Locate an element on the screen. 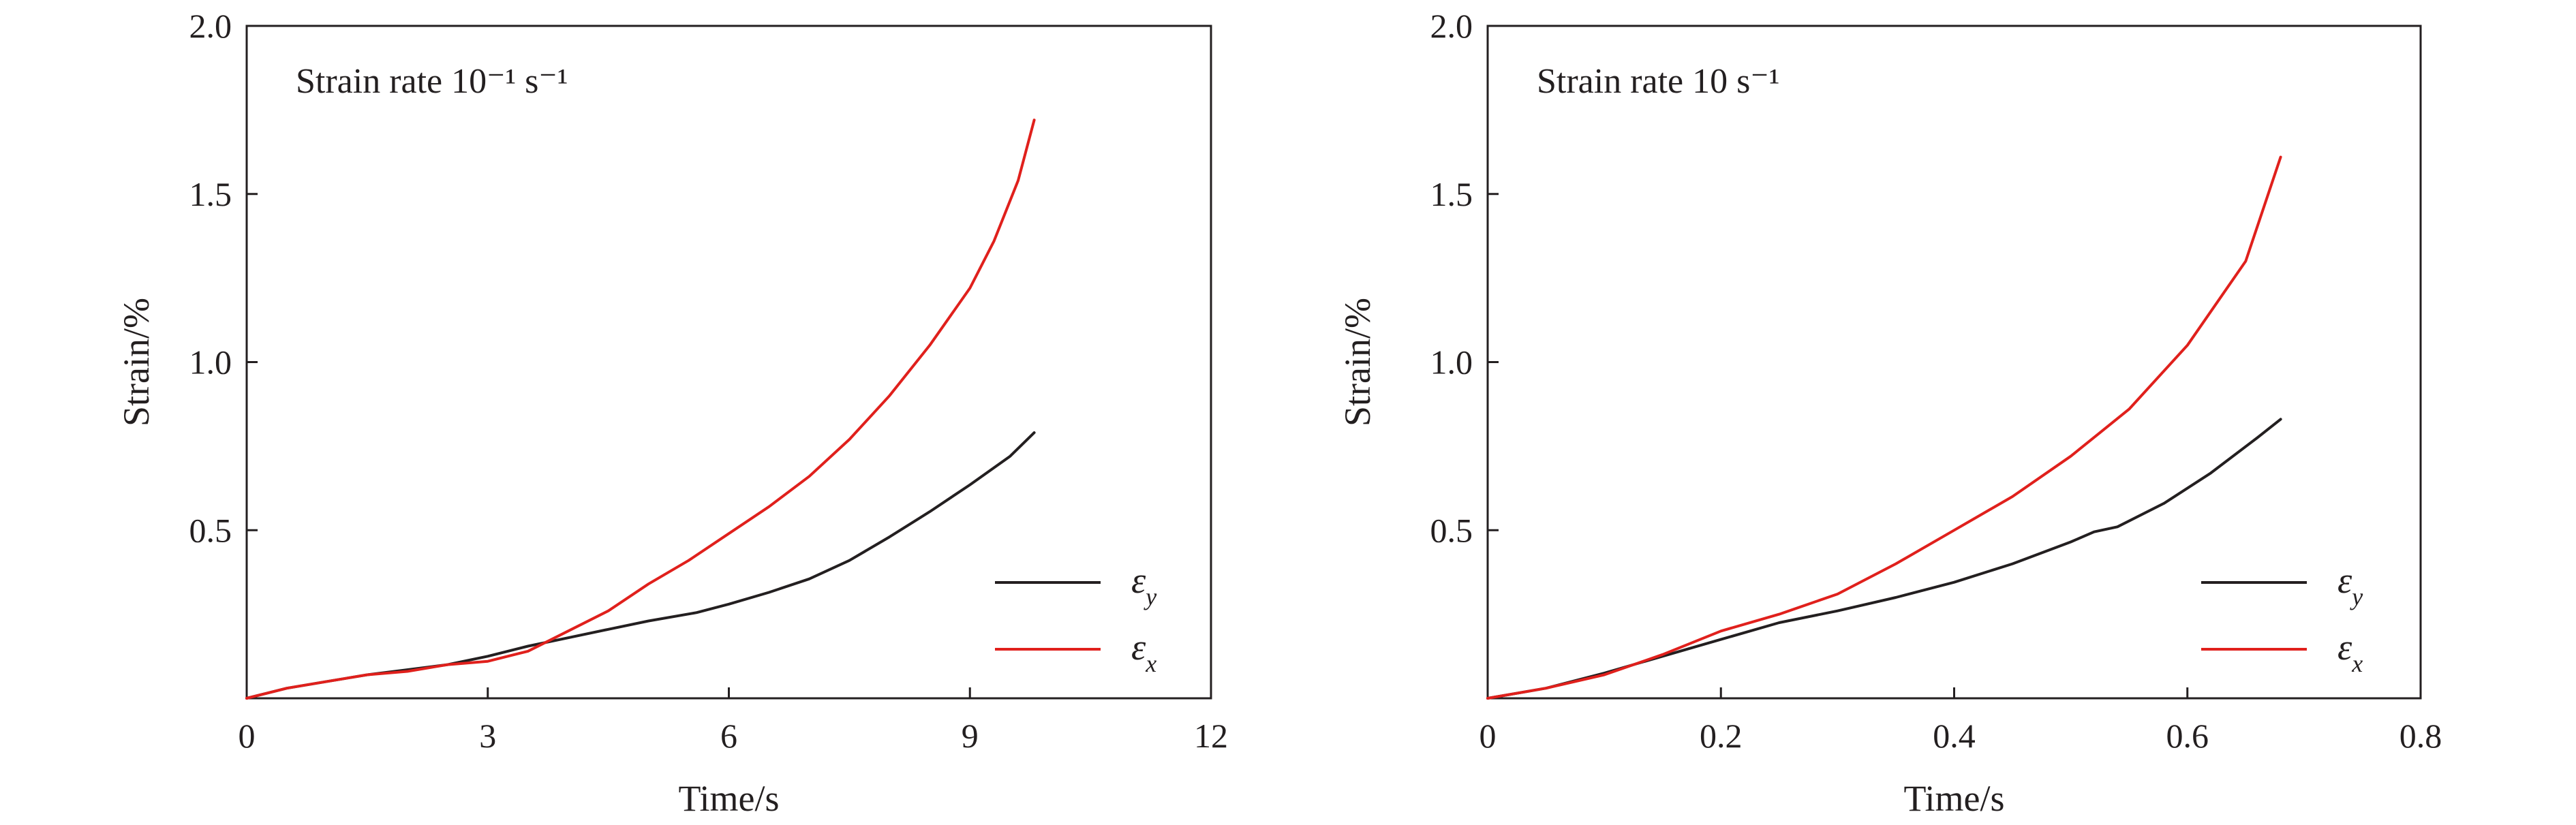 The width and height of the screenshot is (2576, 825). panel-title: Strain rate 10 s⁻¹ is located at coordinates (1658, 81).